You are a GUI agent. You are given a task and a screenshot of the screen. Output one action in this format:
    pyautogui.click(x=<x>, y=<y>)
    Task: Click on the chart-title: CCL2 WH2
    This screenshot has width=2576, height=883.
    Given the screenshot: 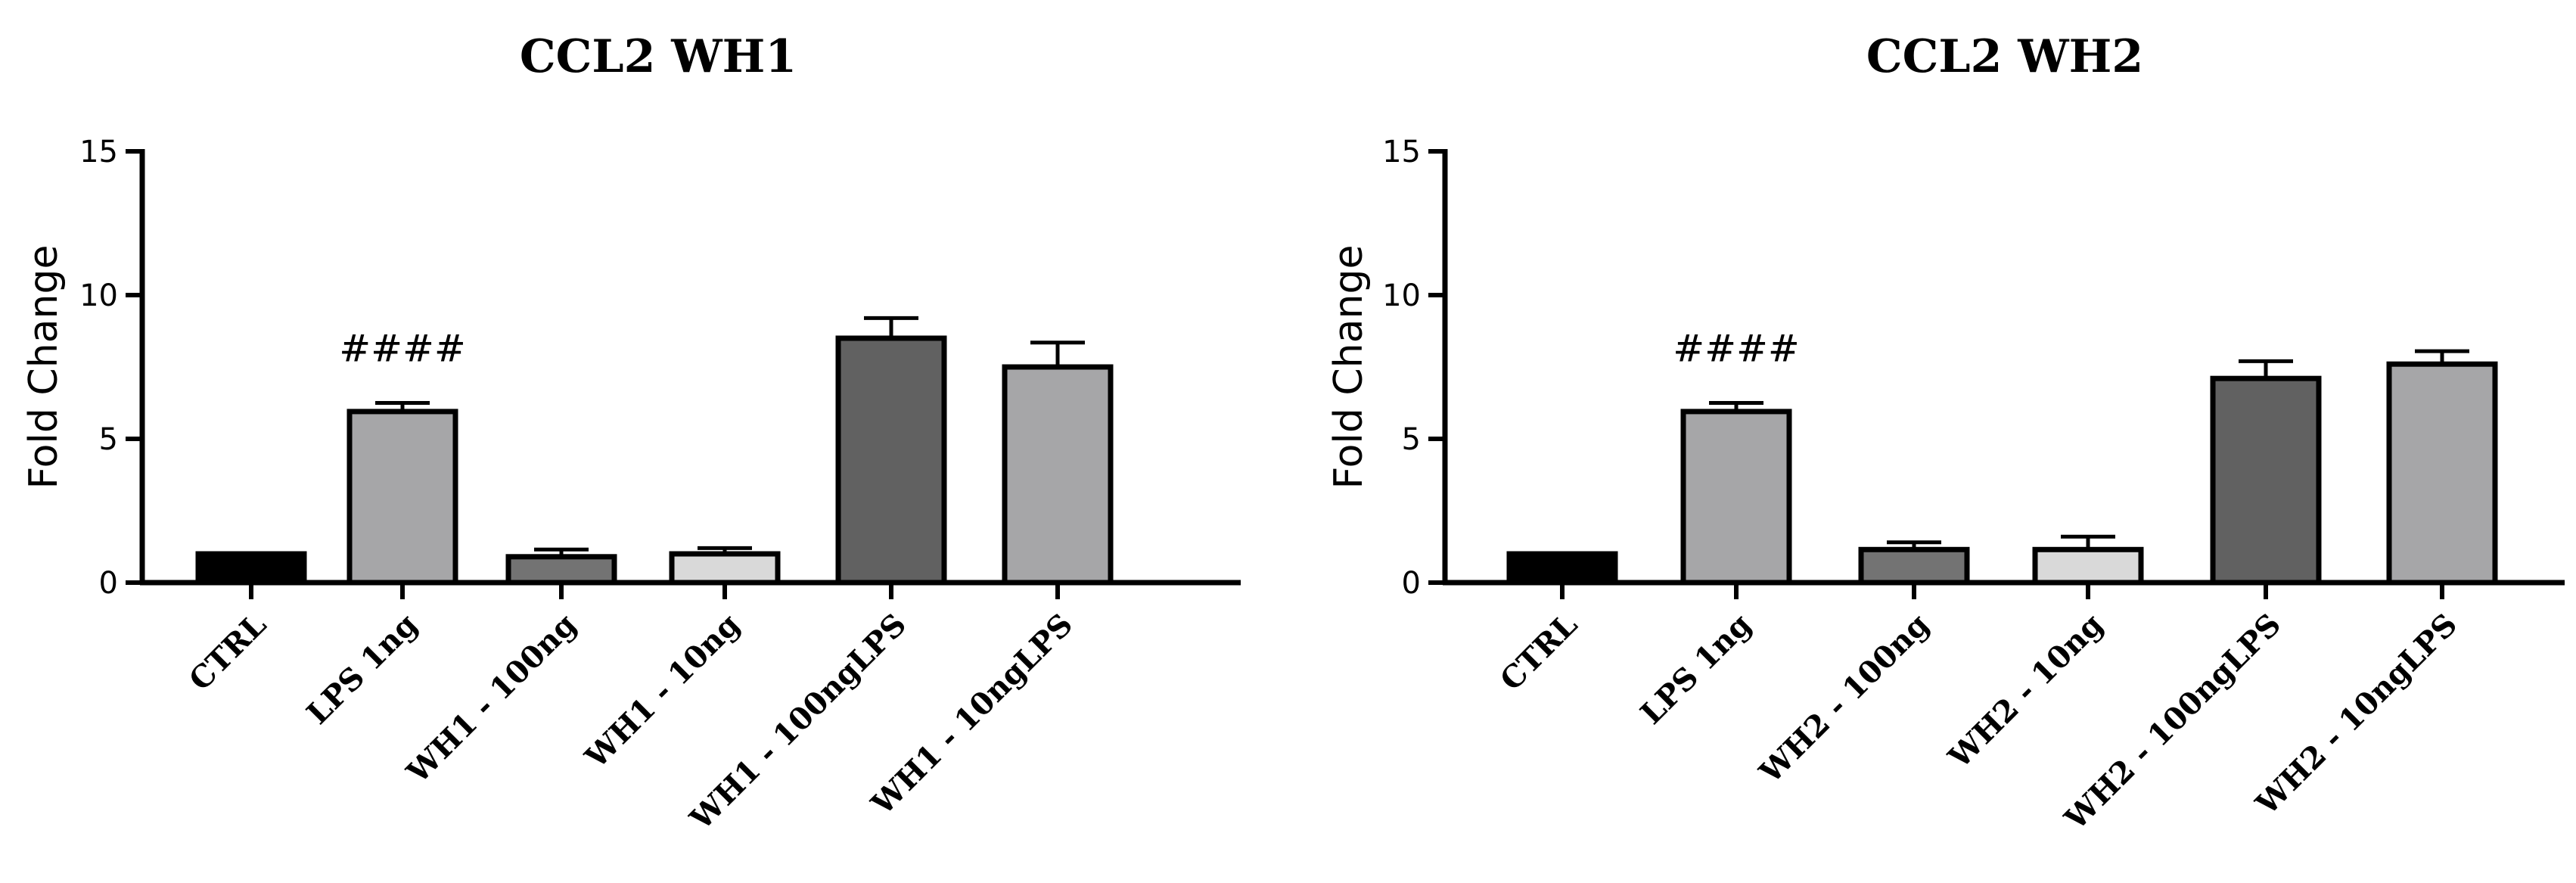 What is the action you would take?
    pyautogui.click(x=2004, y=56)
    